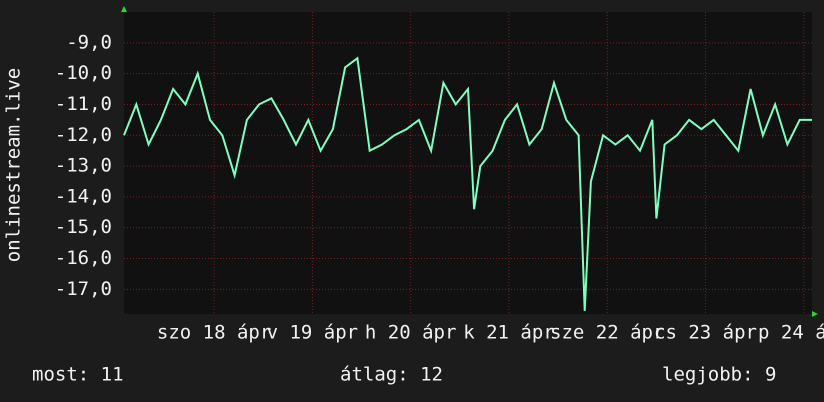  What do you see at coordinates (83, 104) in the screenshot?
I see `y-tick-label: -11,0` at bounding box center [83, 104].